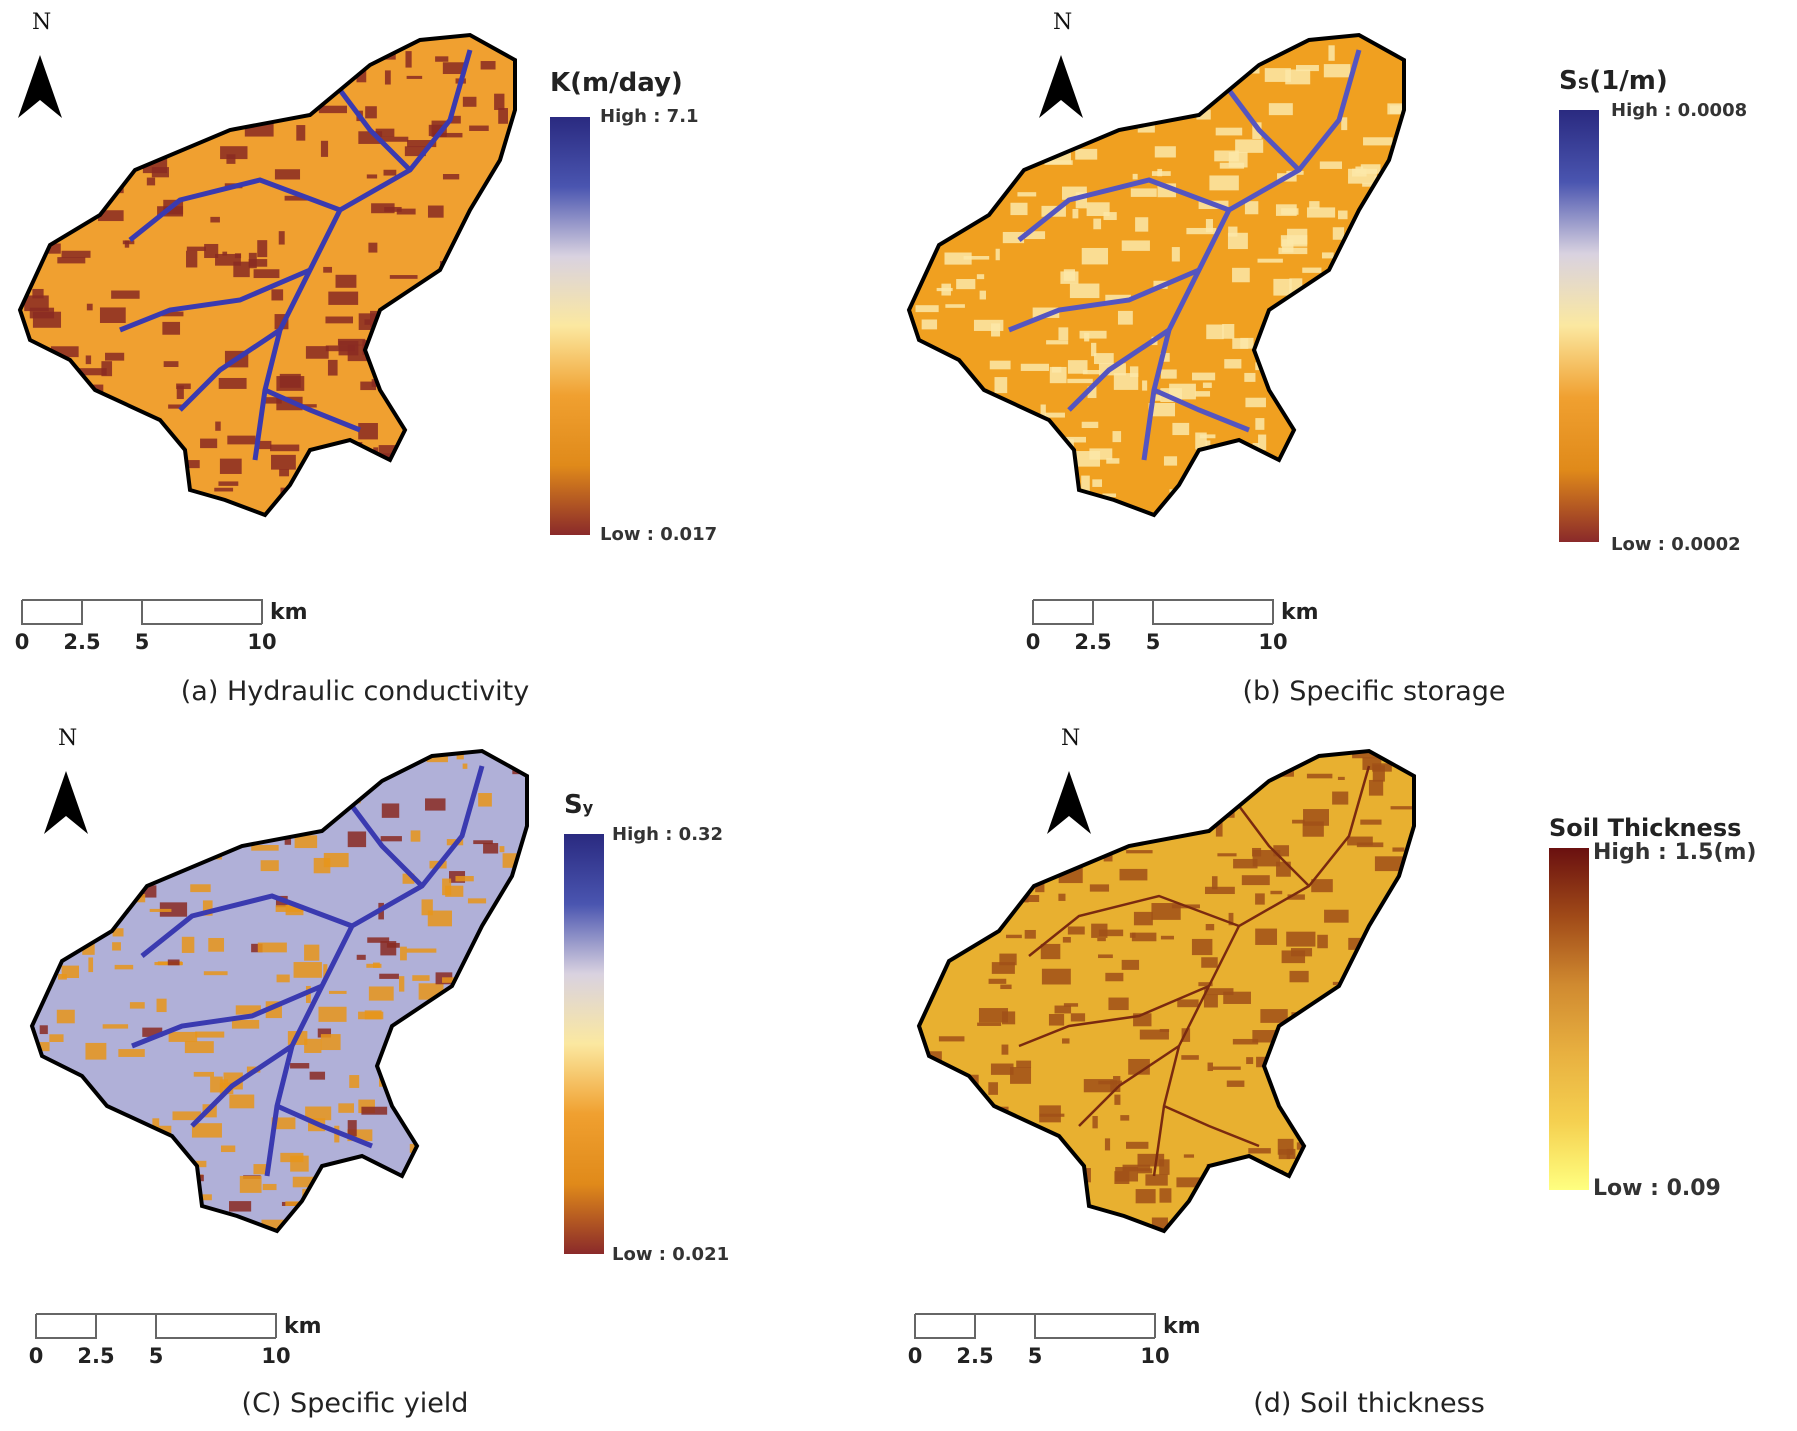  Describe the element at coordinates (659, 534) in the screenshot. I see `legend-low-label: Low : 0.017` at that location.